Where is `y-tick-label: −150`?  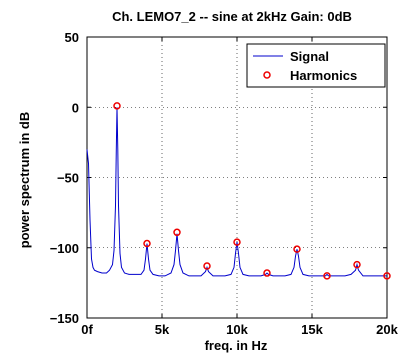
y-tick-label: −150 is located at coordinates (64, 318).